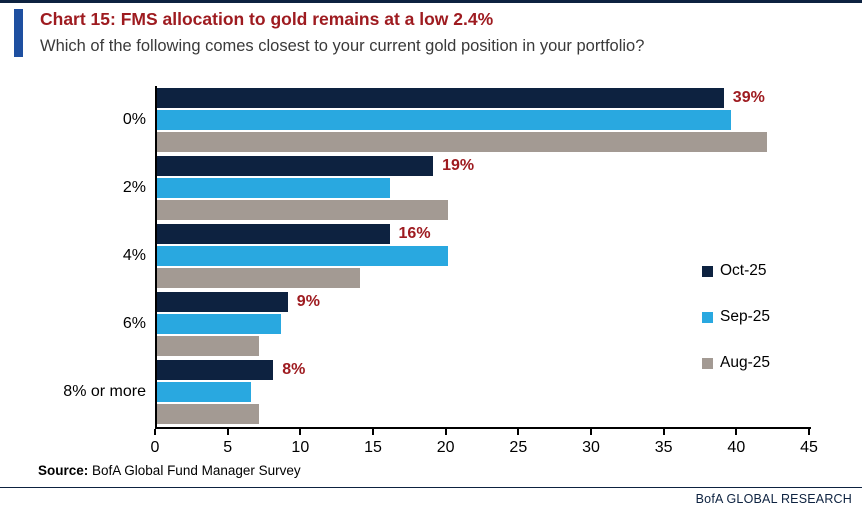  What do you see at coordinates (518, 447) in the screenshot?
I see `tick-label: 25` at bounding box center [518, 447].